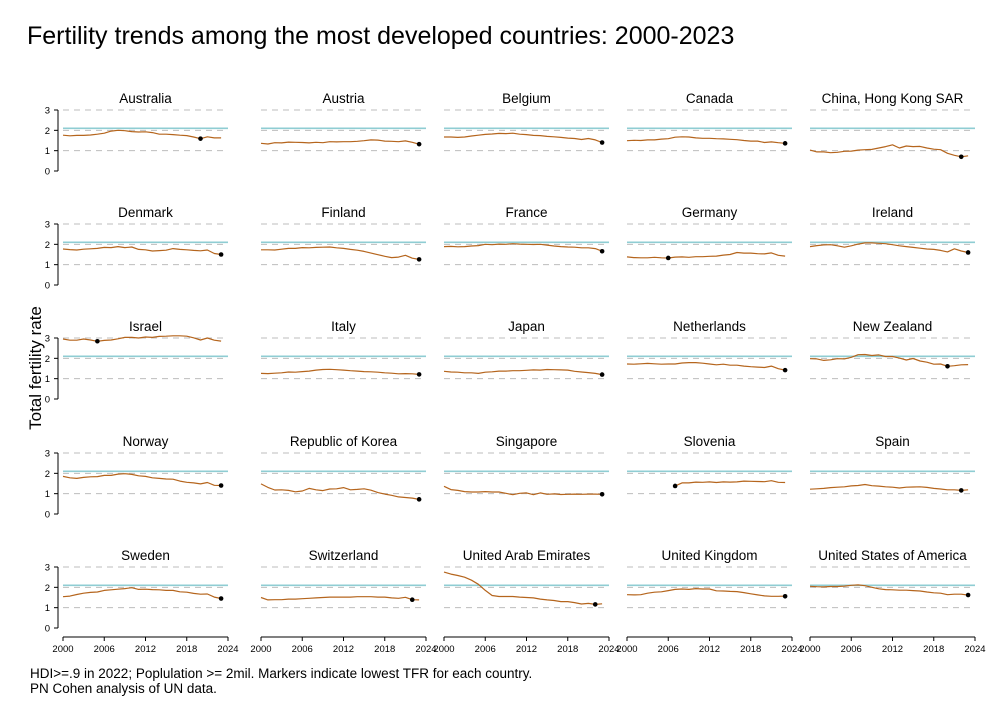 This screenshot has width=1000, height=727. What do you see at coordinates (145, 555) in the screenshot?
I see `panel-title: Sweden` at bounding box center [145, 555].